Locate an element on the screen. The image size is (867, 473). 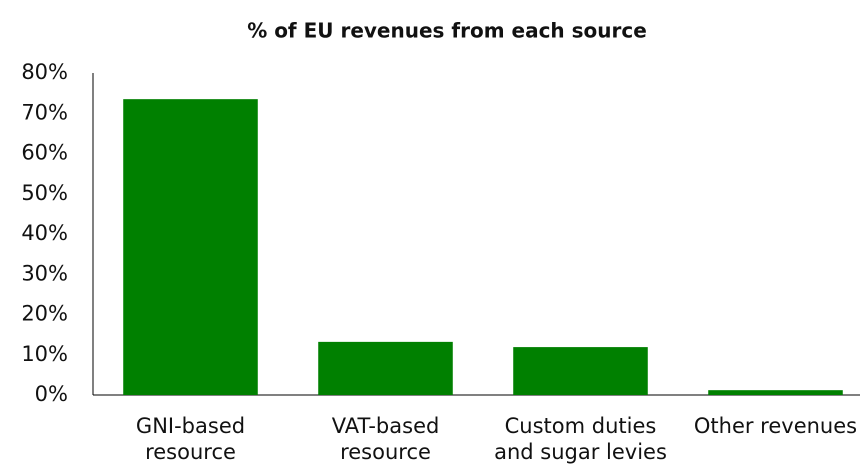
y-tick-label: 10% is located at coordinates (44, 354).